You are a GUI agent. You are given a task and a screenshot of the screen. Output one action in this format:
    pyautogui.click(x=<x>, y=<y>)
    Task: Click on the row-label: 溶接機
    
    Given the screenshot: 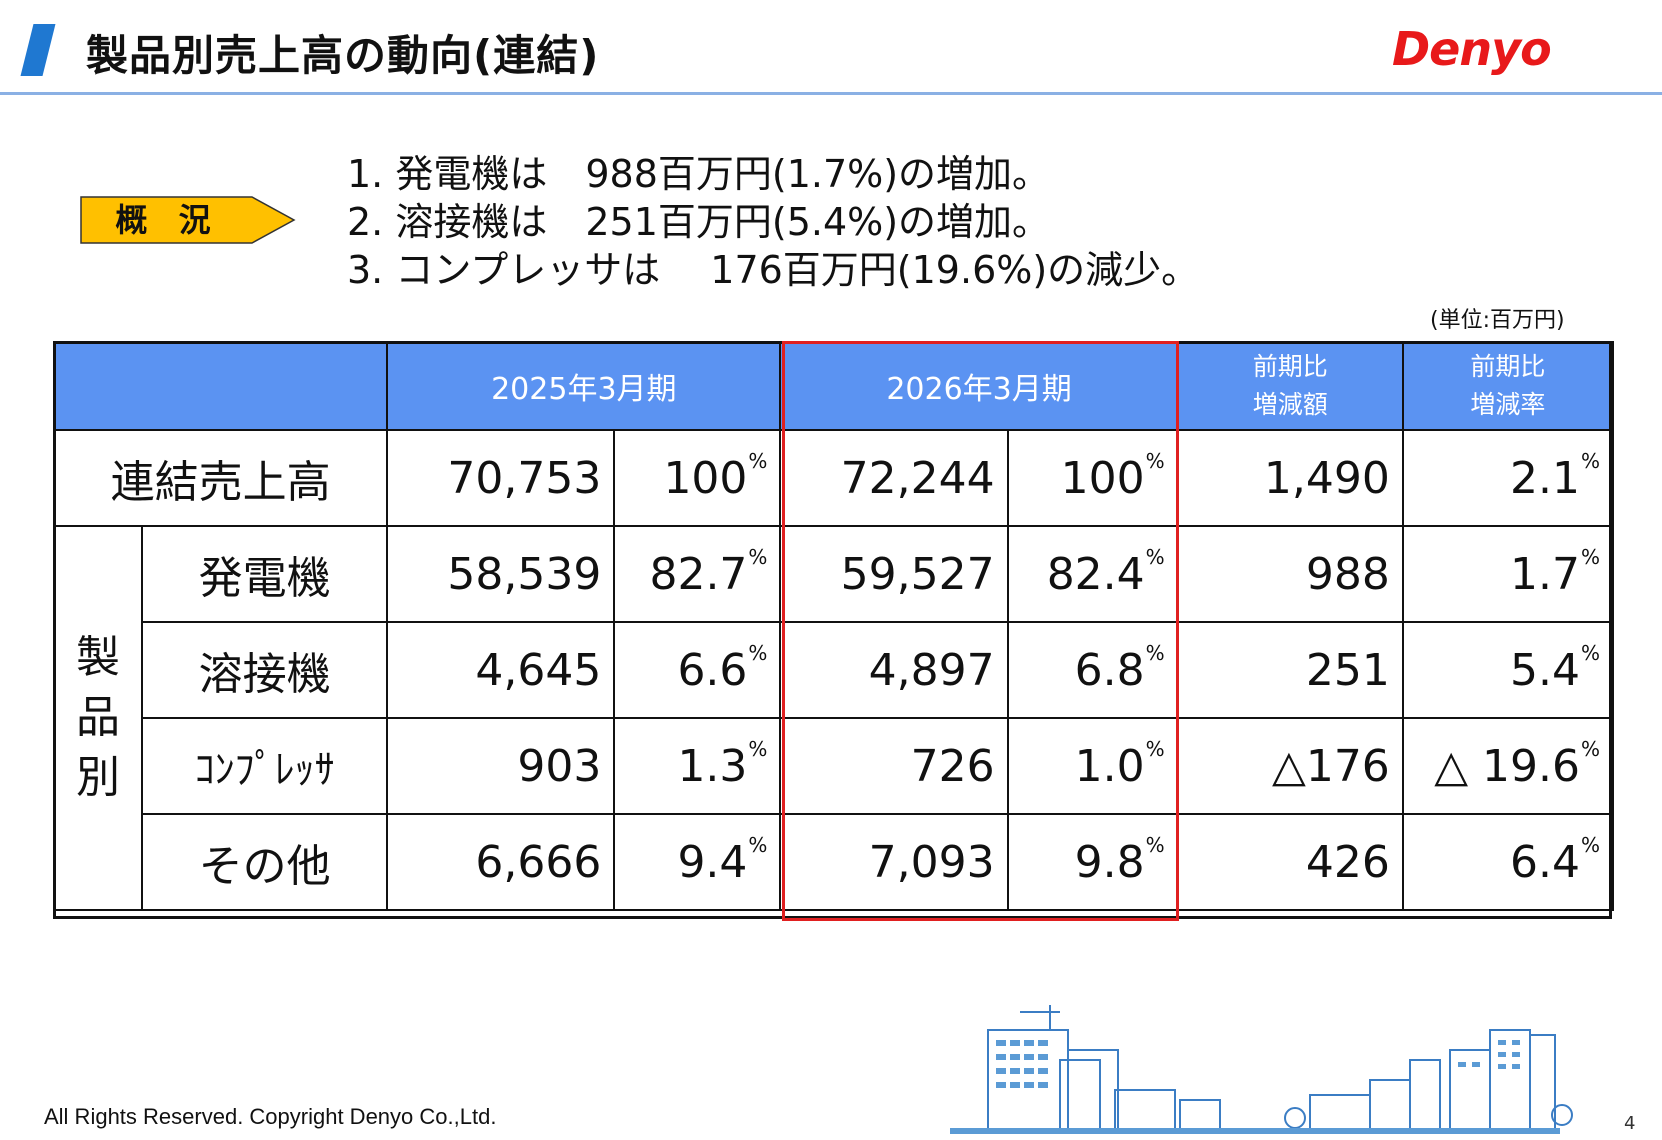 What is the action you would take?
    pyautogui.click(x=265, y=670)
    